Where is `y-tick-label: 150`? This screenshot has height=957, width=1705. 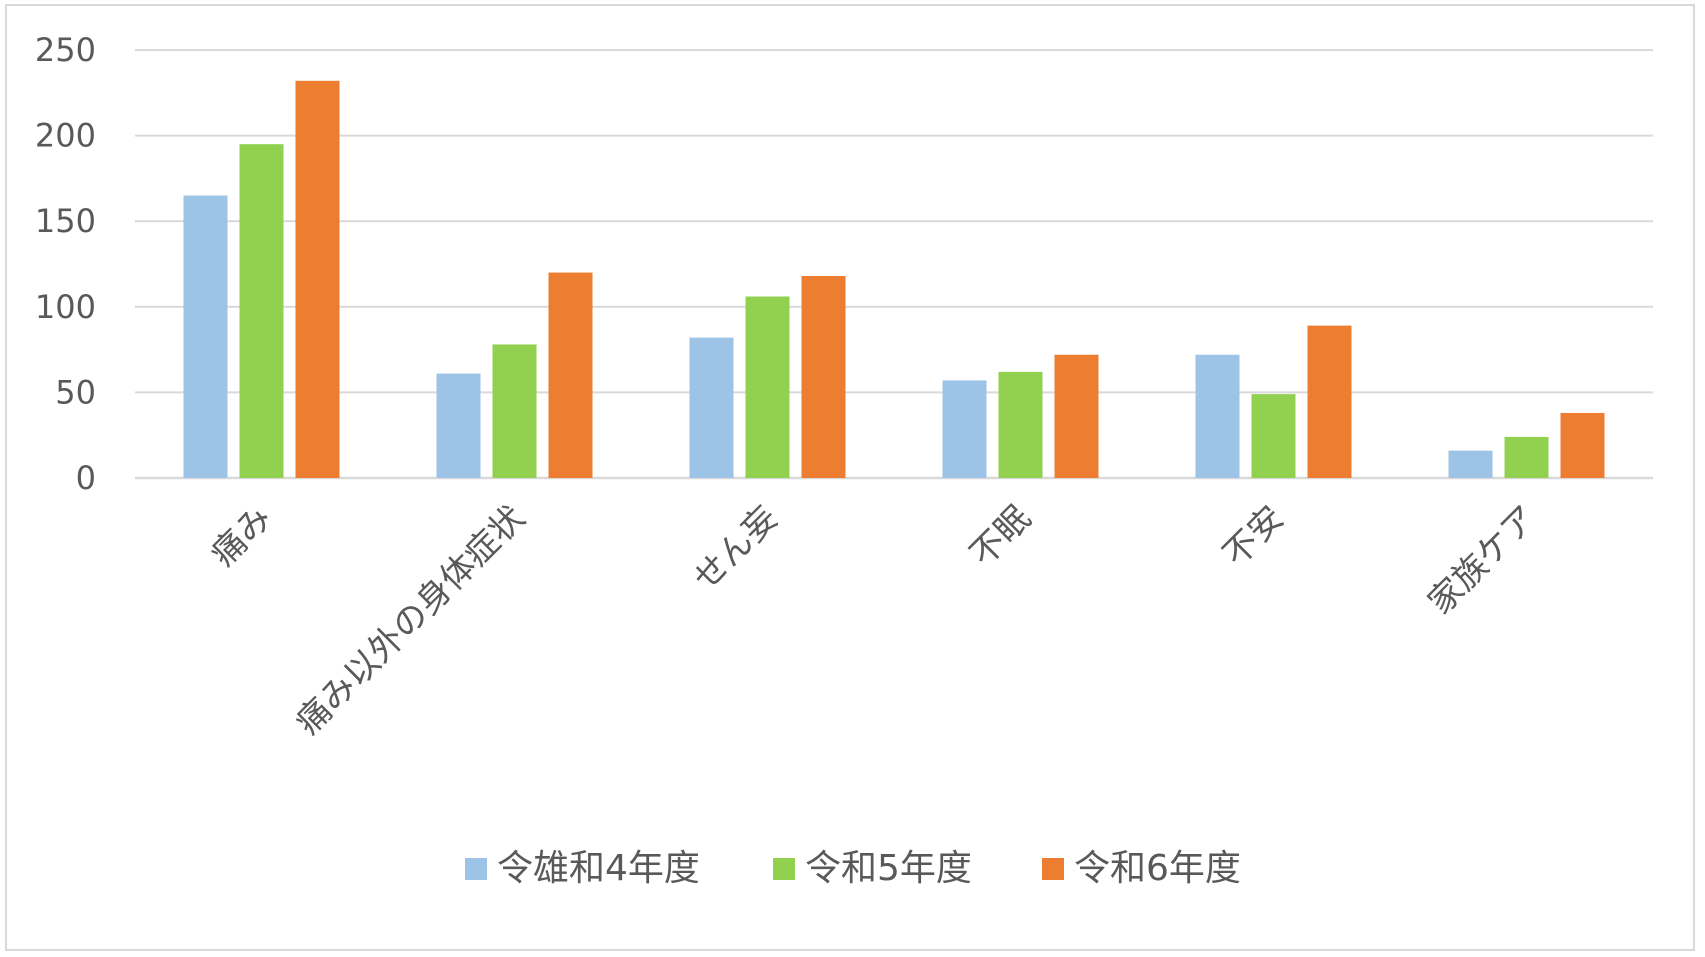 y-tick-label: 150 is located at coordinates (65, 221).